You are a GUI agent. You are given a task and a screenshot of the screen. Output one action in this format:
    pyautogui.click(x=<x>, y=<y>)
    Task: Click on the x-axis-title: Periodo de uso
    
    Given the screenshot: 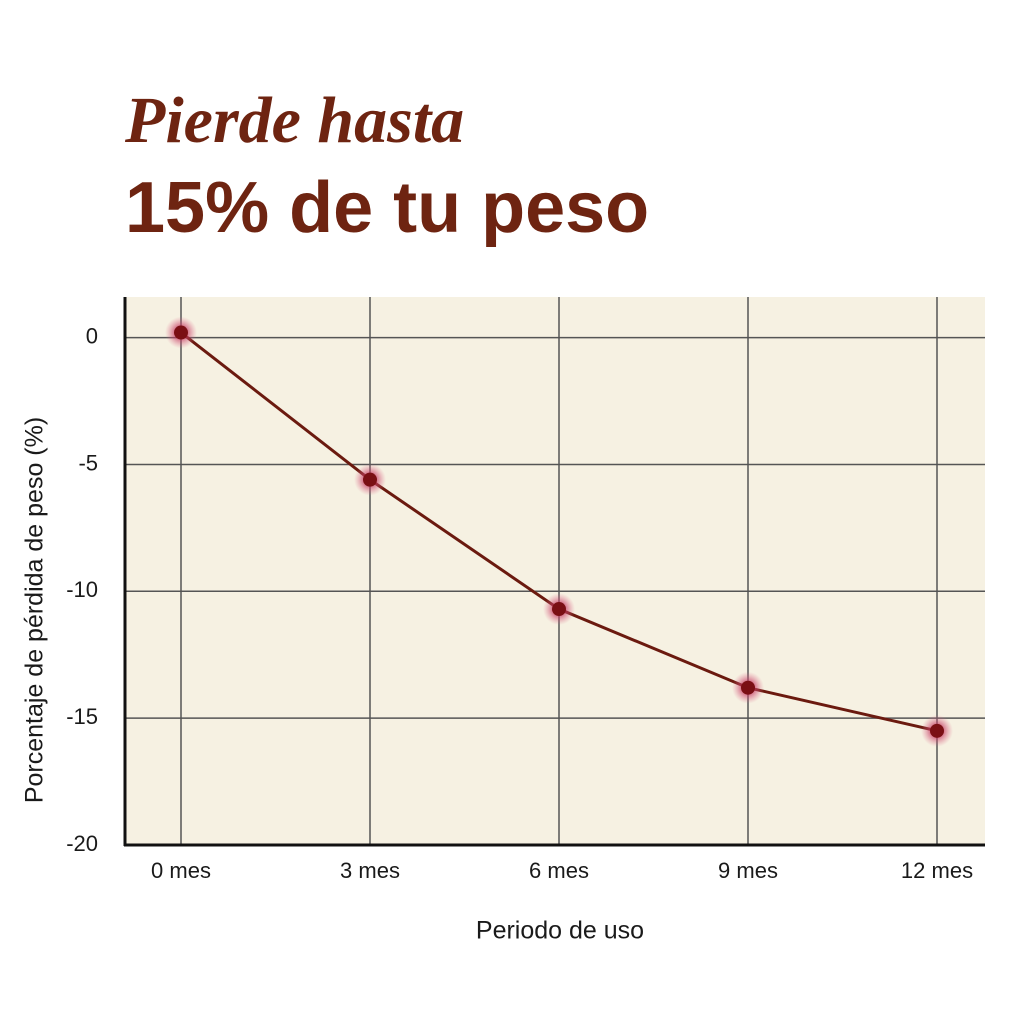 What is the action you would take?
    pyautogui.click(x=560, y=931)
    